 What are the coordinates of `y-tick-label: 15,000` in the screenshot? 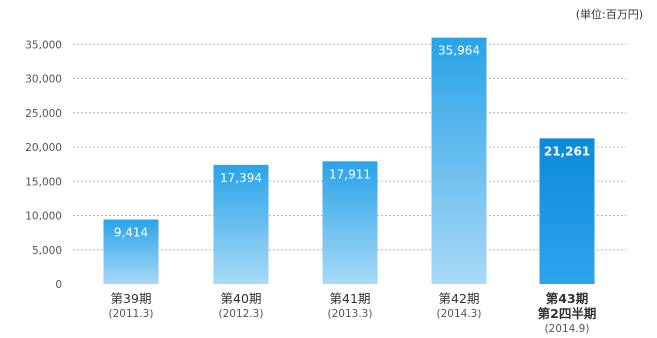 It's located at (43, 182).